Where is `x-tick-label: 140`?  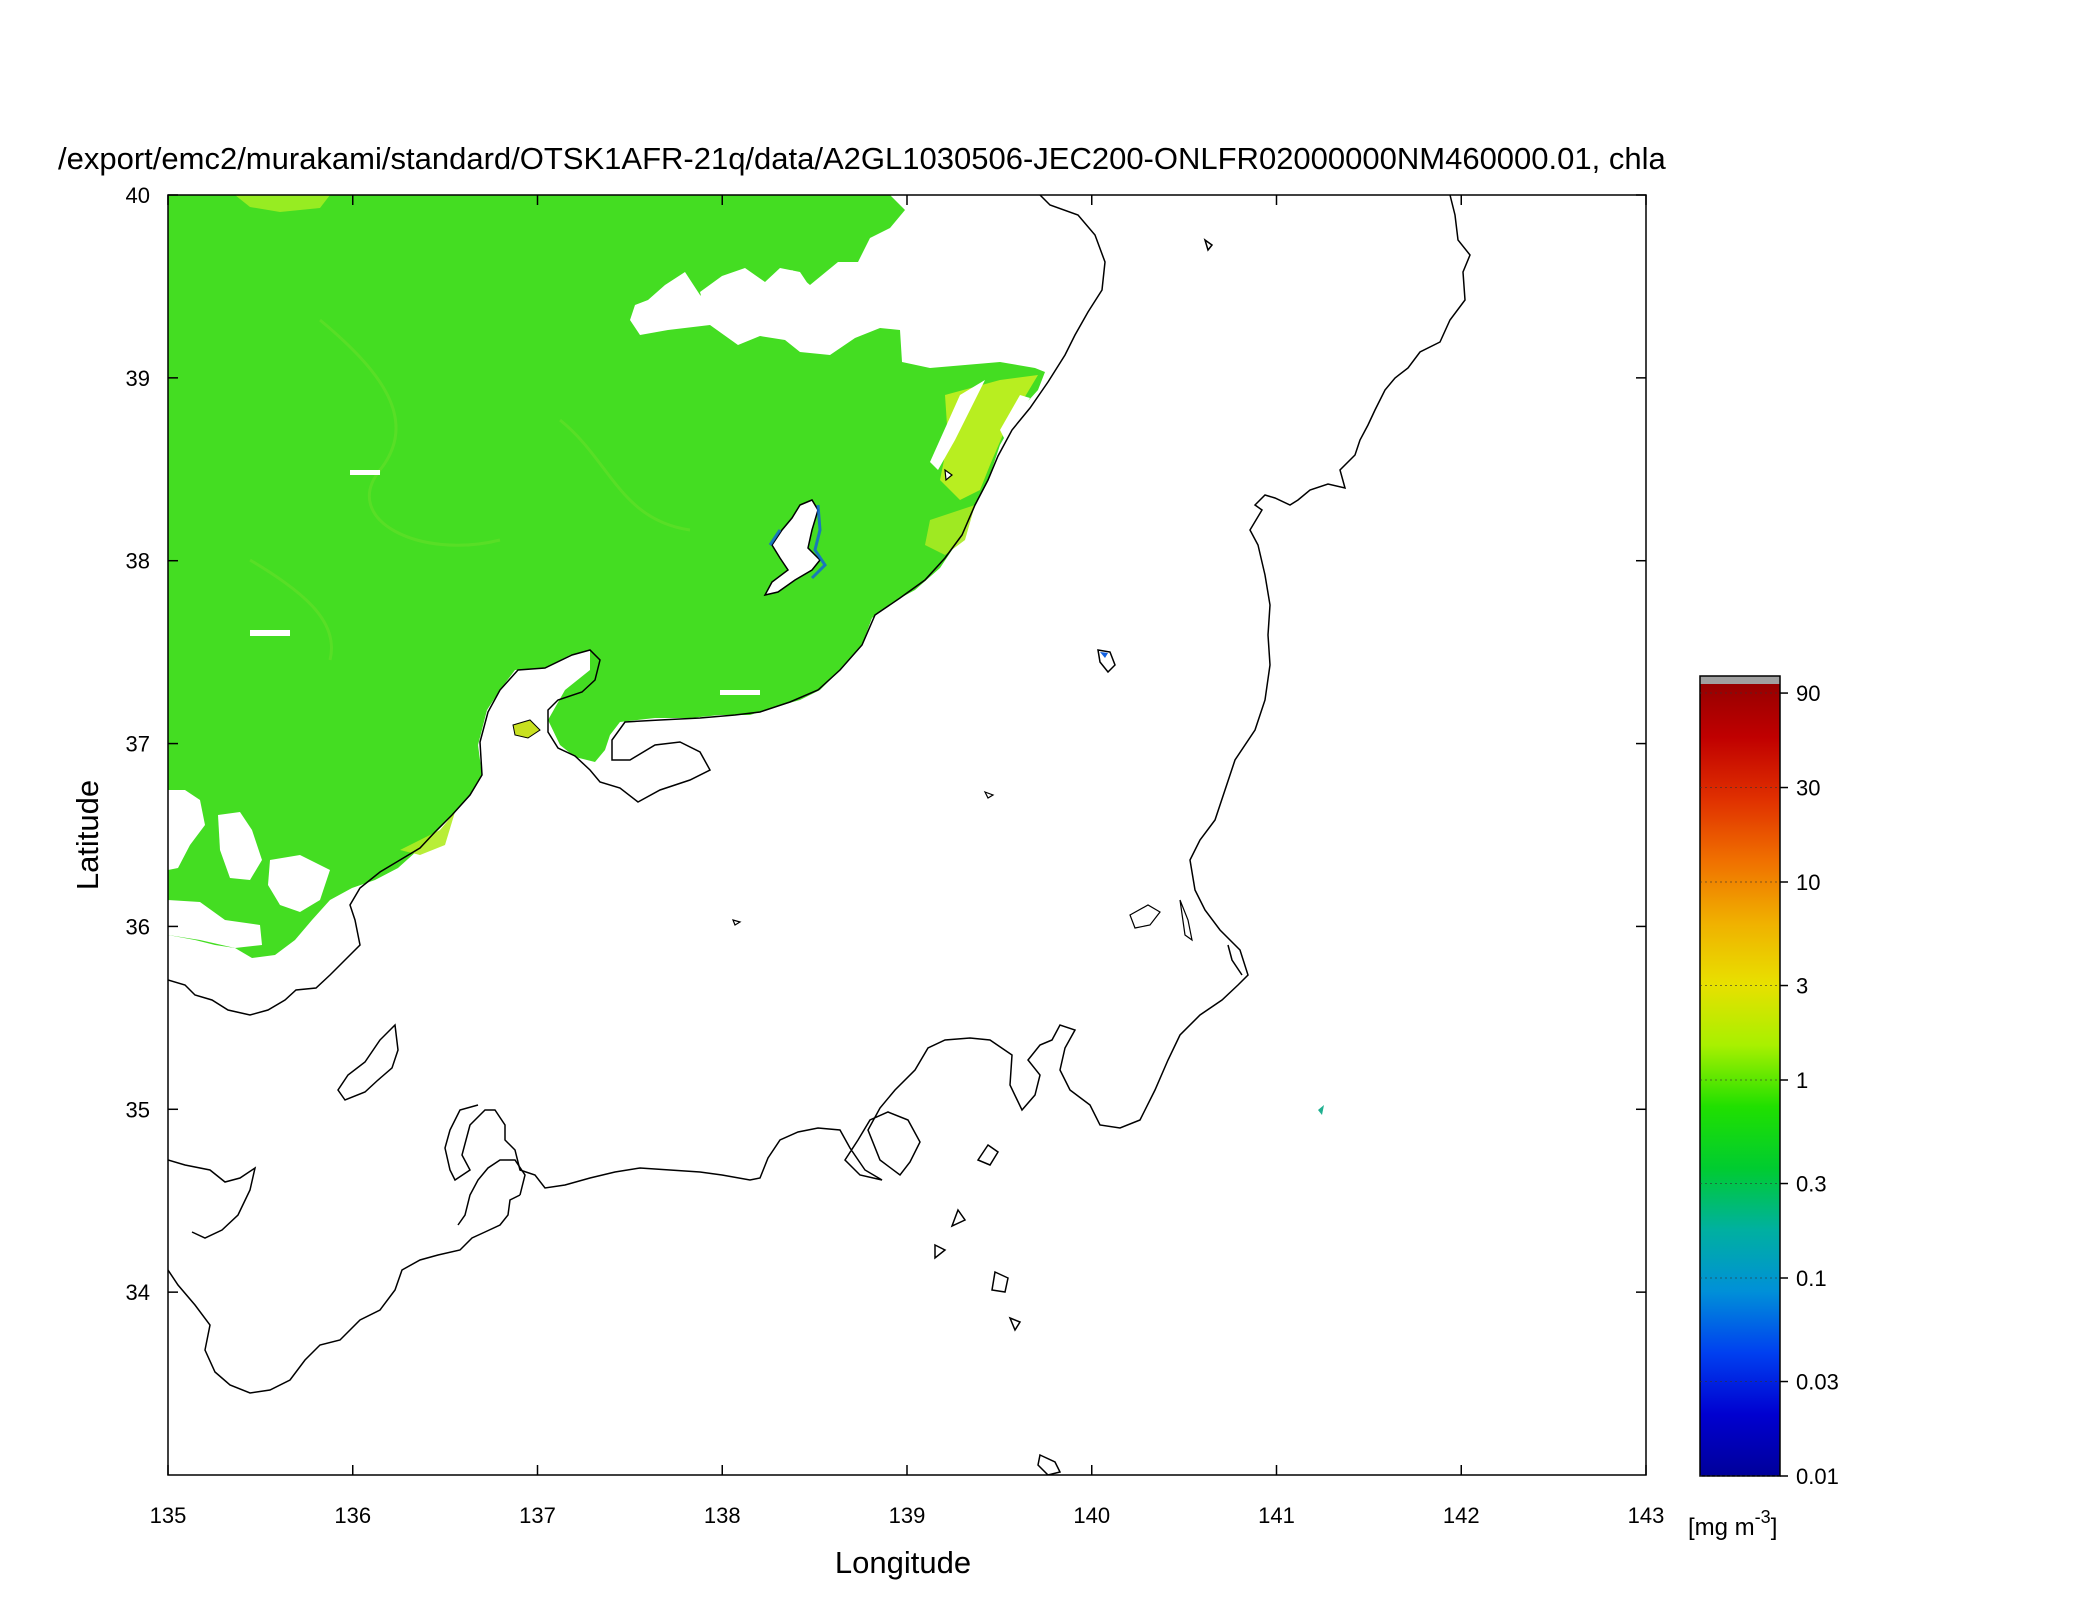
x-tick-label: 140 is located at coordinates (1091, 1515).